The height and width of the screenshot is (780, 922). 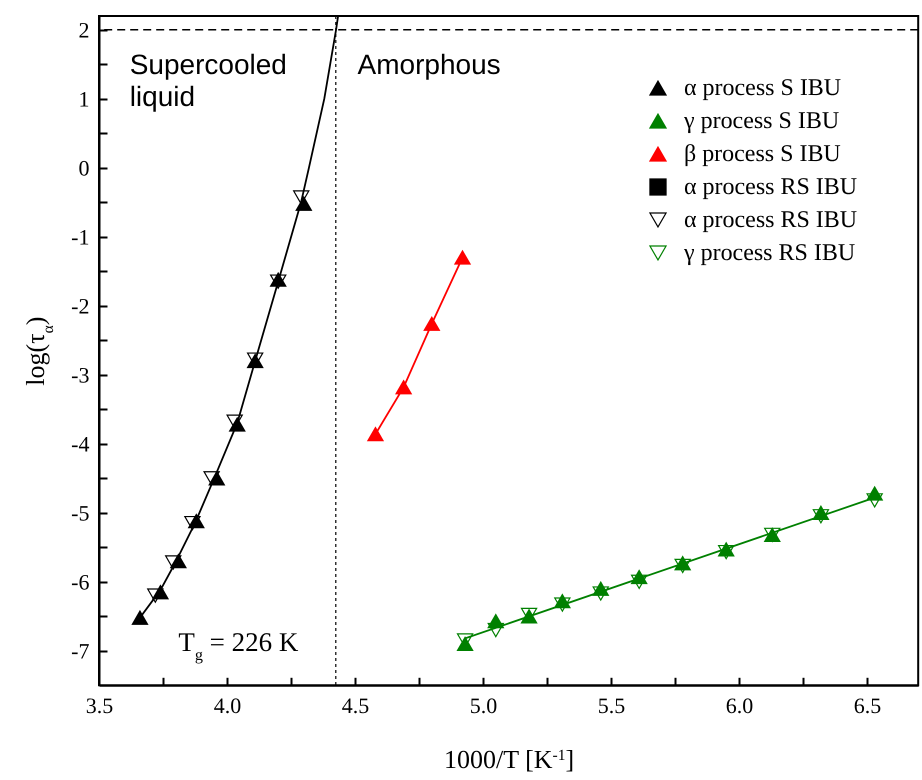 What do you see at coordinates (84, 167) in the screenshot?
I see `y-tick-label: 0` at bounding box center [84, 167].